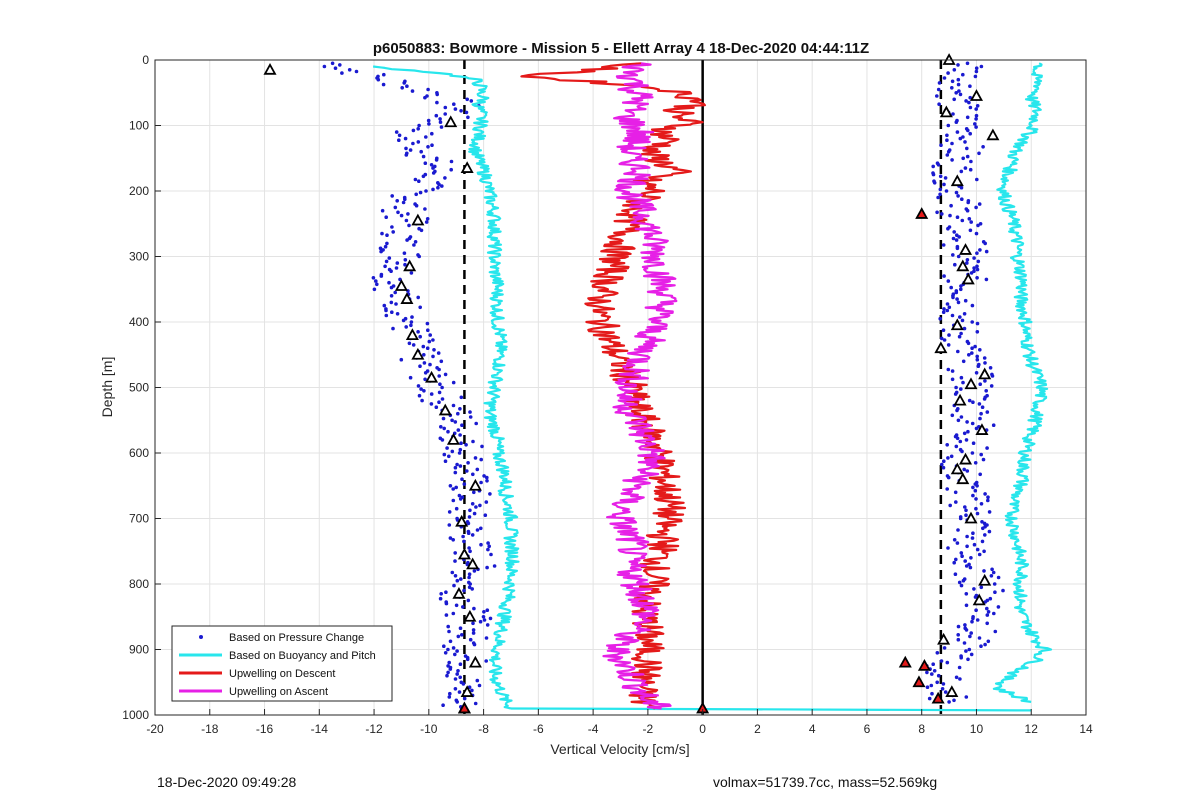  What do you see at coordinates (619, 749) in the screenshot?
I see `x-axis-label: Vertical Velocity [cm/s]` at bounding box center [619, 749].